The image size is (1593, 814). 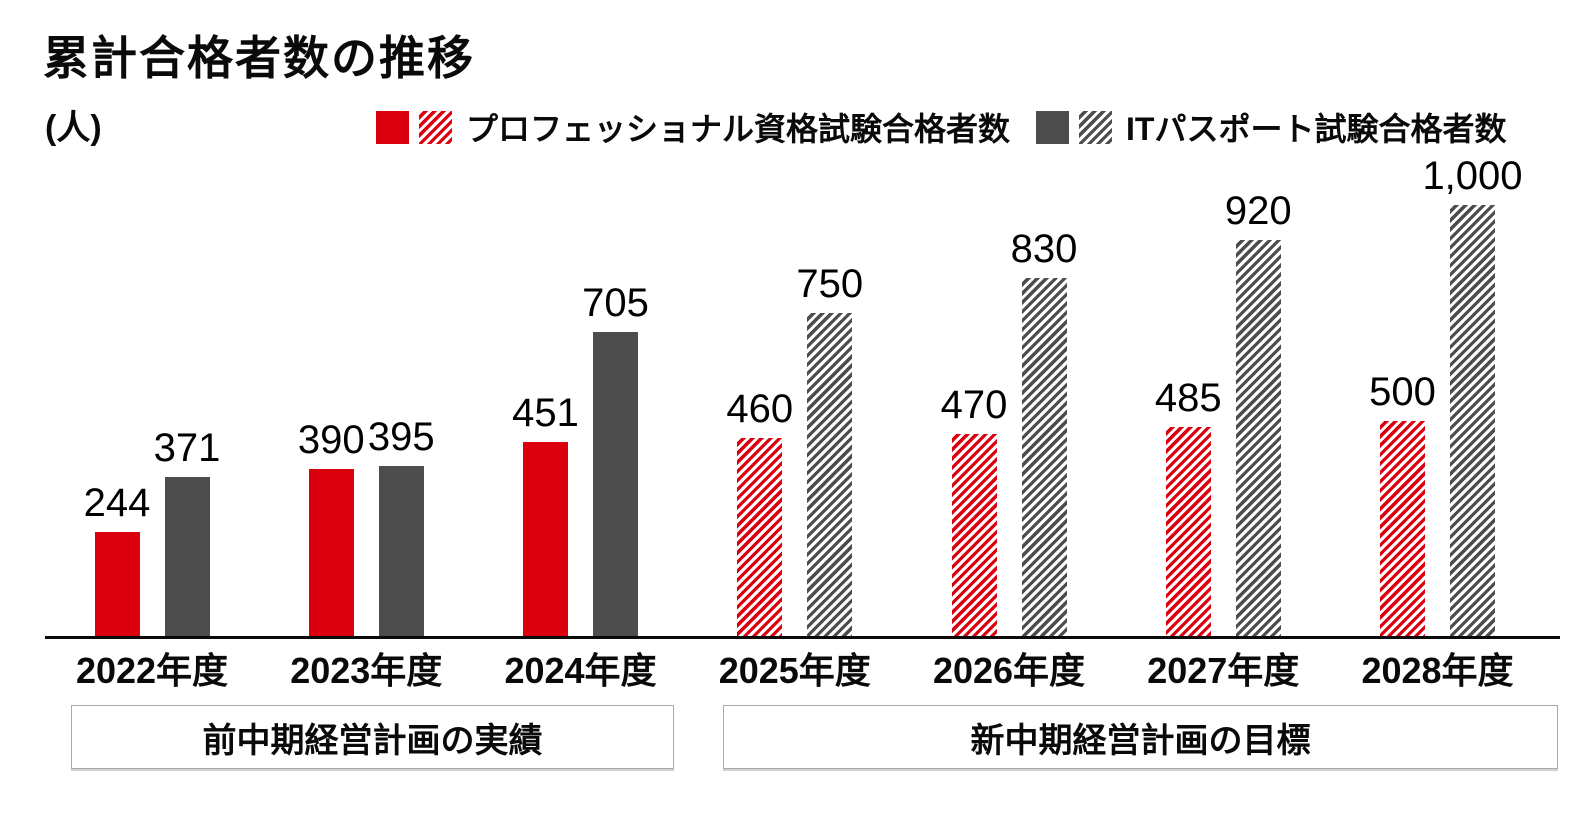 I want to click on period-box-target: 新中期経営計画の目標, so click(x=1140, y=737).